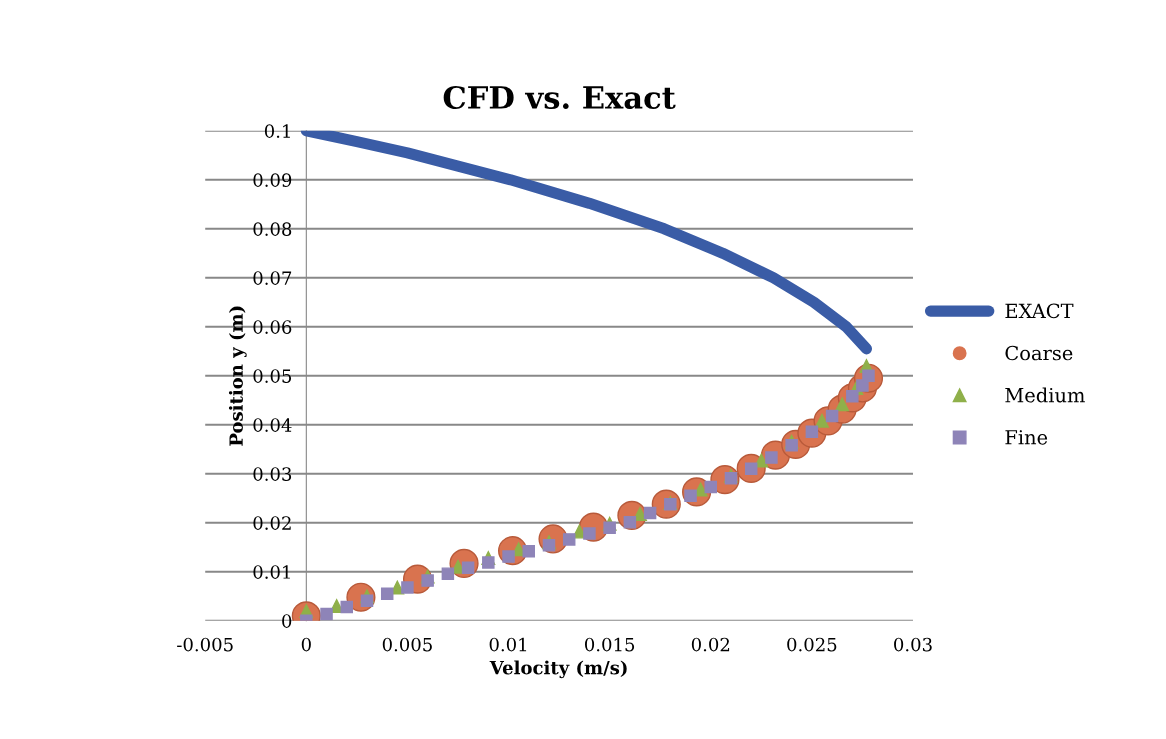  Describe the element at coordinates (237, 376) in the screenshot. I see `y-axis-title: Position y (m)` at that location.